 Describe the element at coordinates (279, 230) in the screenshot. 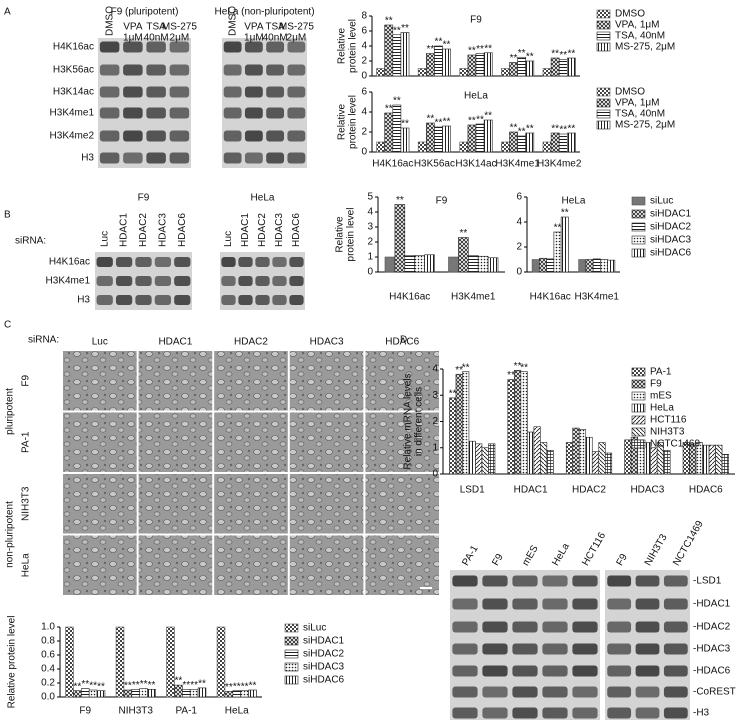

I see `lane-label: HDAC3` at that location.